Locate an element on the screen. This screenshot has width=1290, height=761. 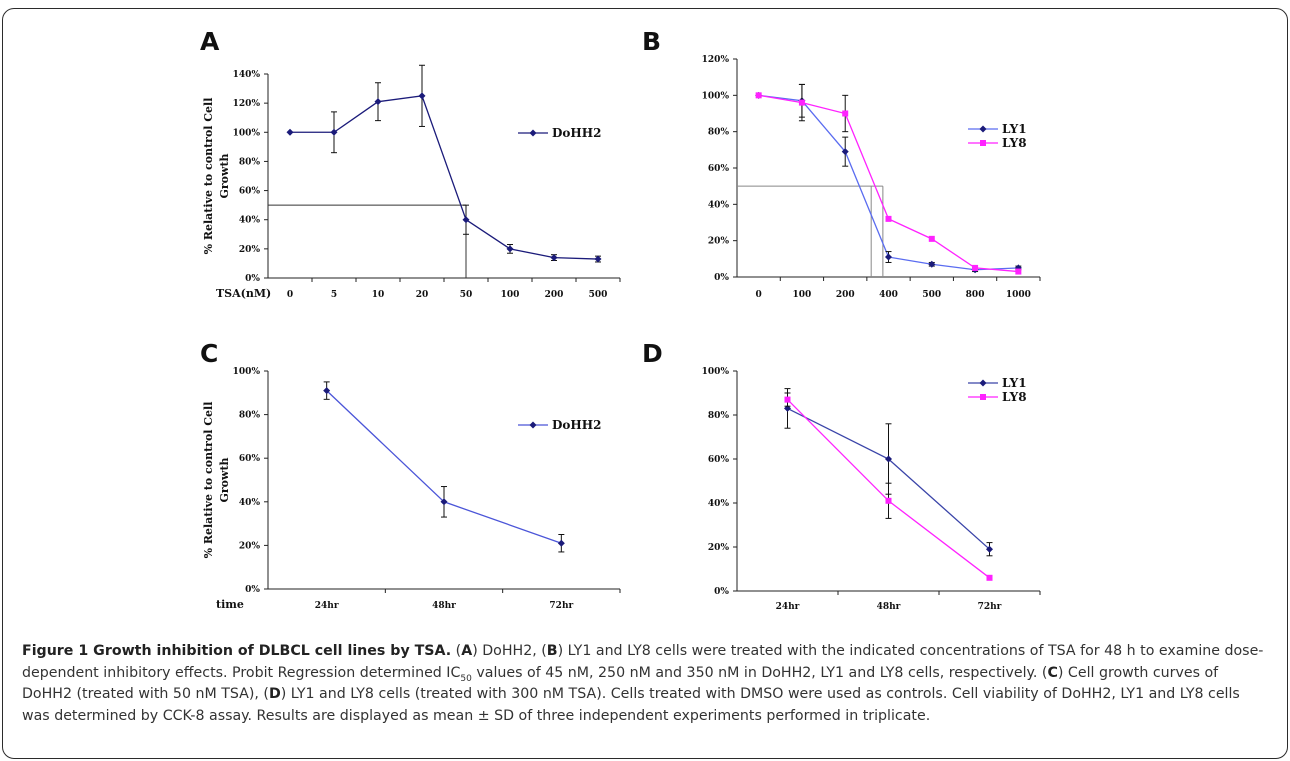
caption-ref-b: B is located at coordinates (552, 651).